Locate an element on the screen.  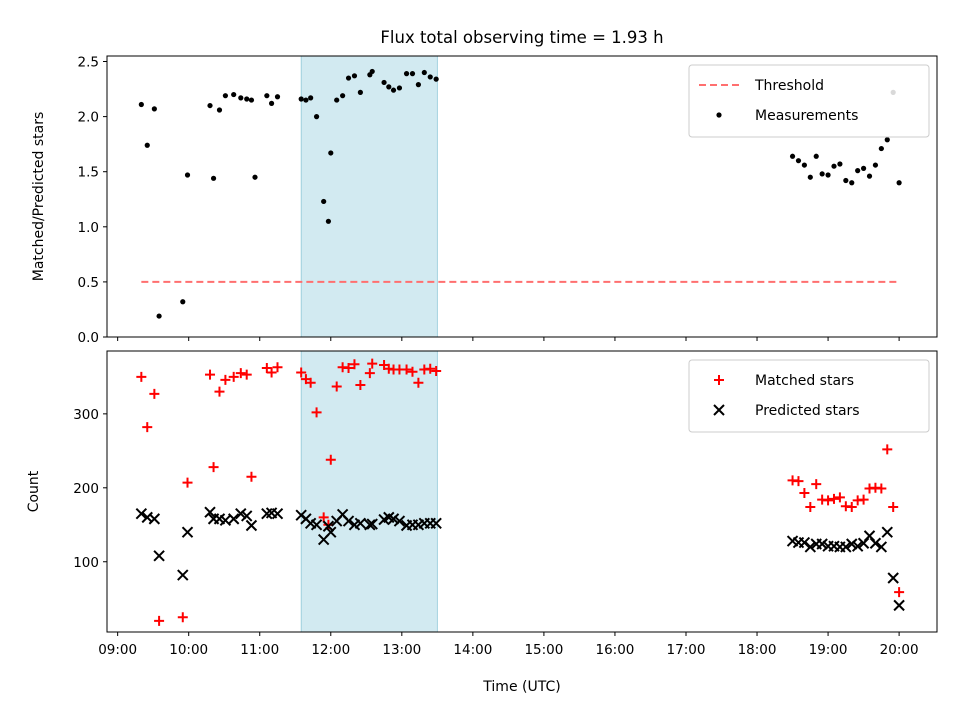
legend-label: Measurements is located at coordinates (806, 116).